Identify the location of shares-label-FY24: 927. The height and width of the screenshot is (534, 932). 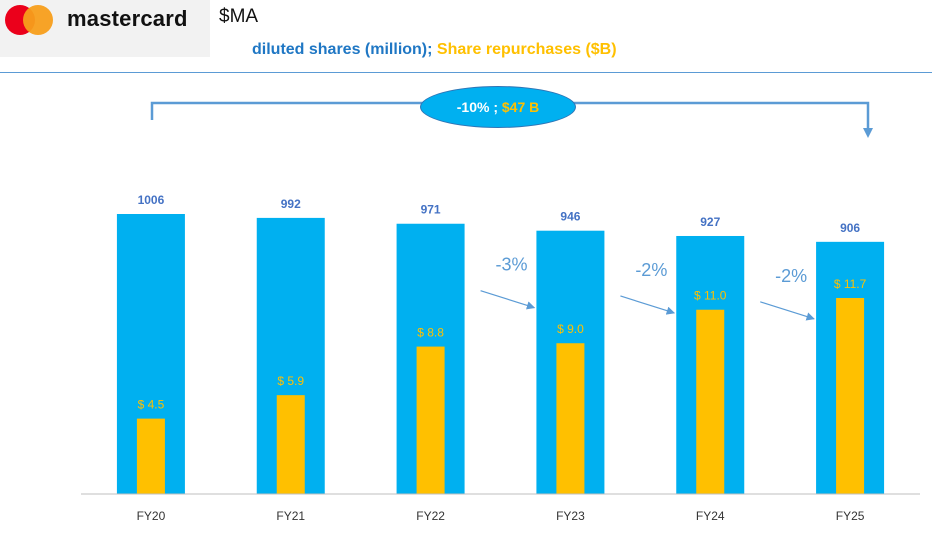
(710, 222).